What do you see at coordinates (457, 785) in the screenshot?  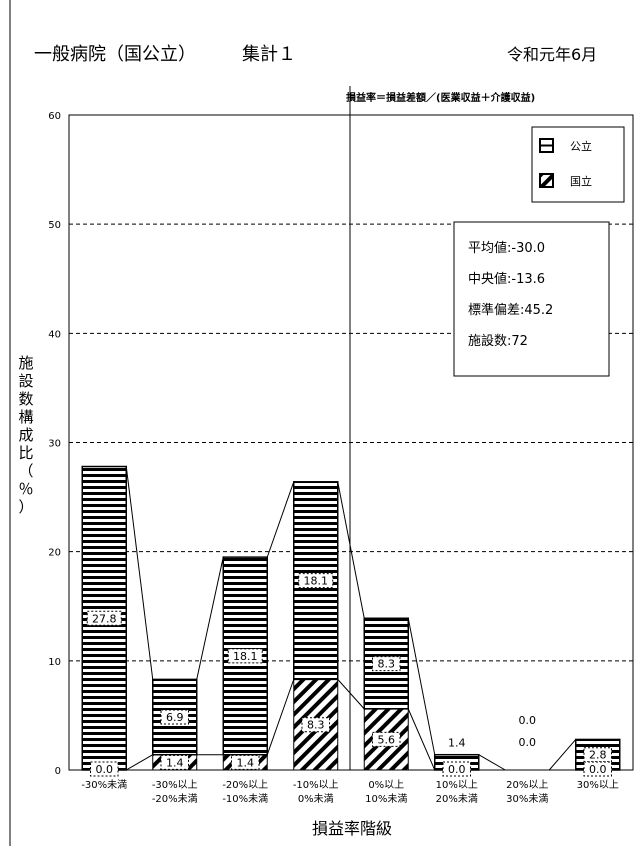 I see `x-tick-label: 10%以上` at bounding box center [457, 785].